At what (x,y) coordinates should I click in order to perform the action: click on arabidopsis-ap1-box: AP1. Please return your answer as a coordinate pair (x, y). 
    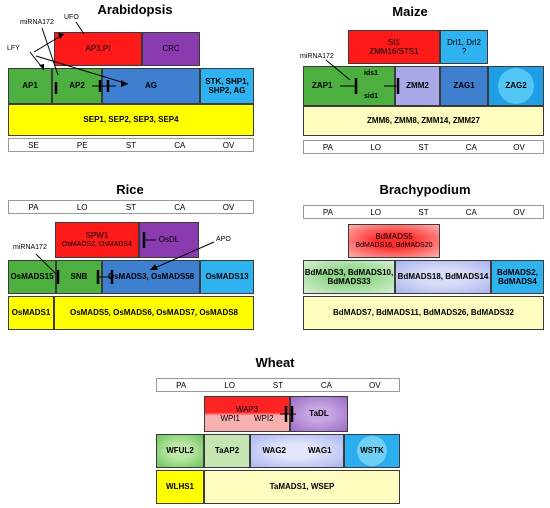
    Looking at the image, I should click on (30, 86).